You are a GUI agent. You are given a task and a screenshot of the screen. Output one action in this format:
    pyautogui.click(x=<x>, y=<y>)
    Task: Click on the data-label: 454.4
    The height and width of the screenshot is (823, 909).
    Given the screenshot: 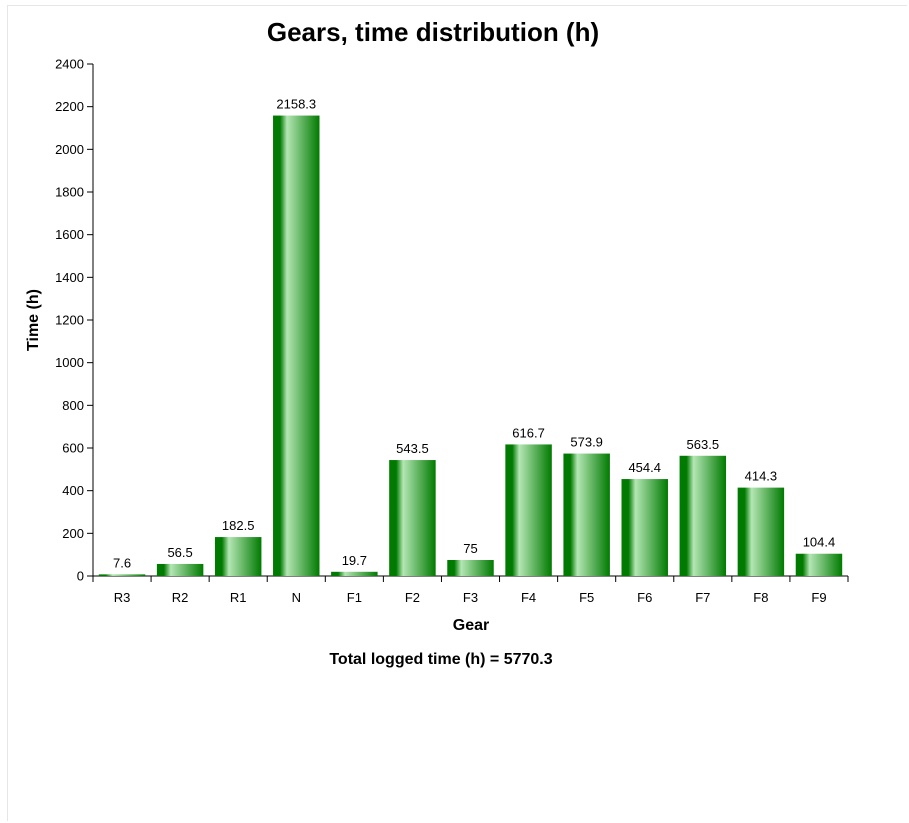 What is the action you would take?
    pyautogui.click(x=644, y=467)
    